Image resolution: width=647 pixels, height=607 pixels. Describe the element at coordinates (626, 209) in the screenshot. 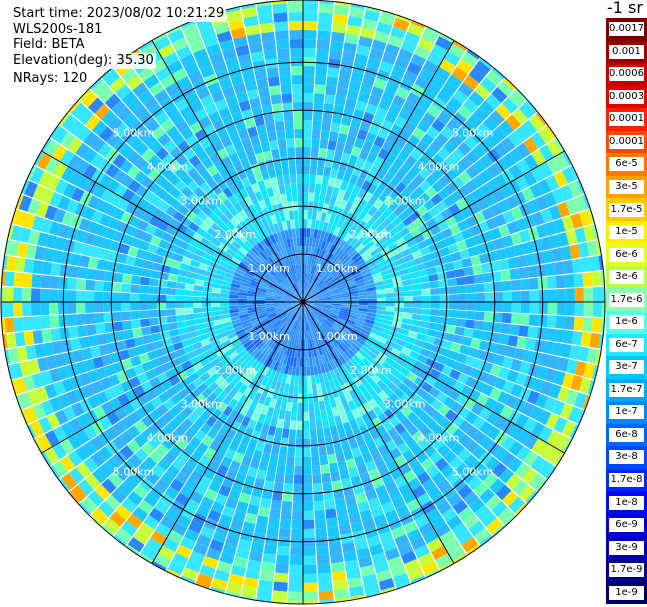

I see `colorbar-tick-label: 1.7e-5` at that location.